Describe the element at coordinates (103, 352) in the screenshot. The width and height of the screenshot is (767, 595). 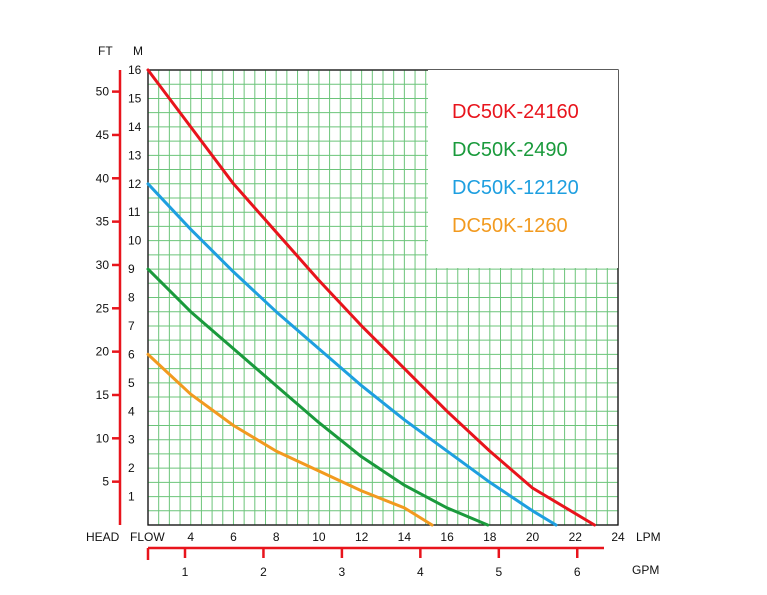
I see `ft-tick-label: 20` at that location.